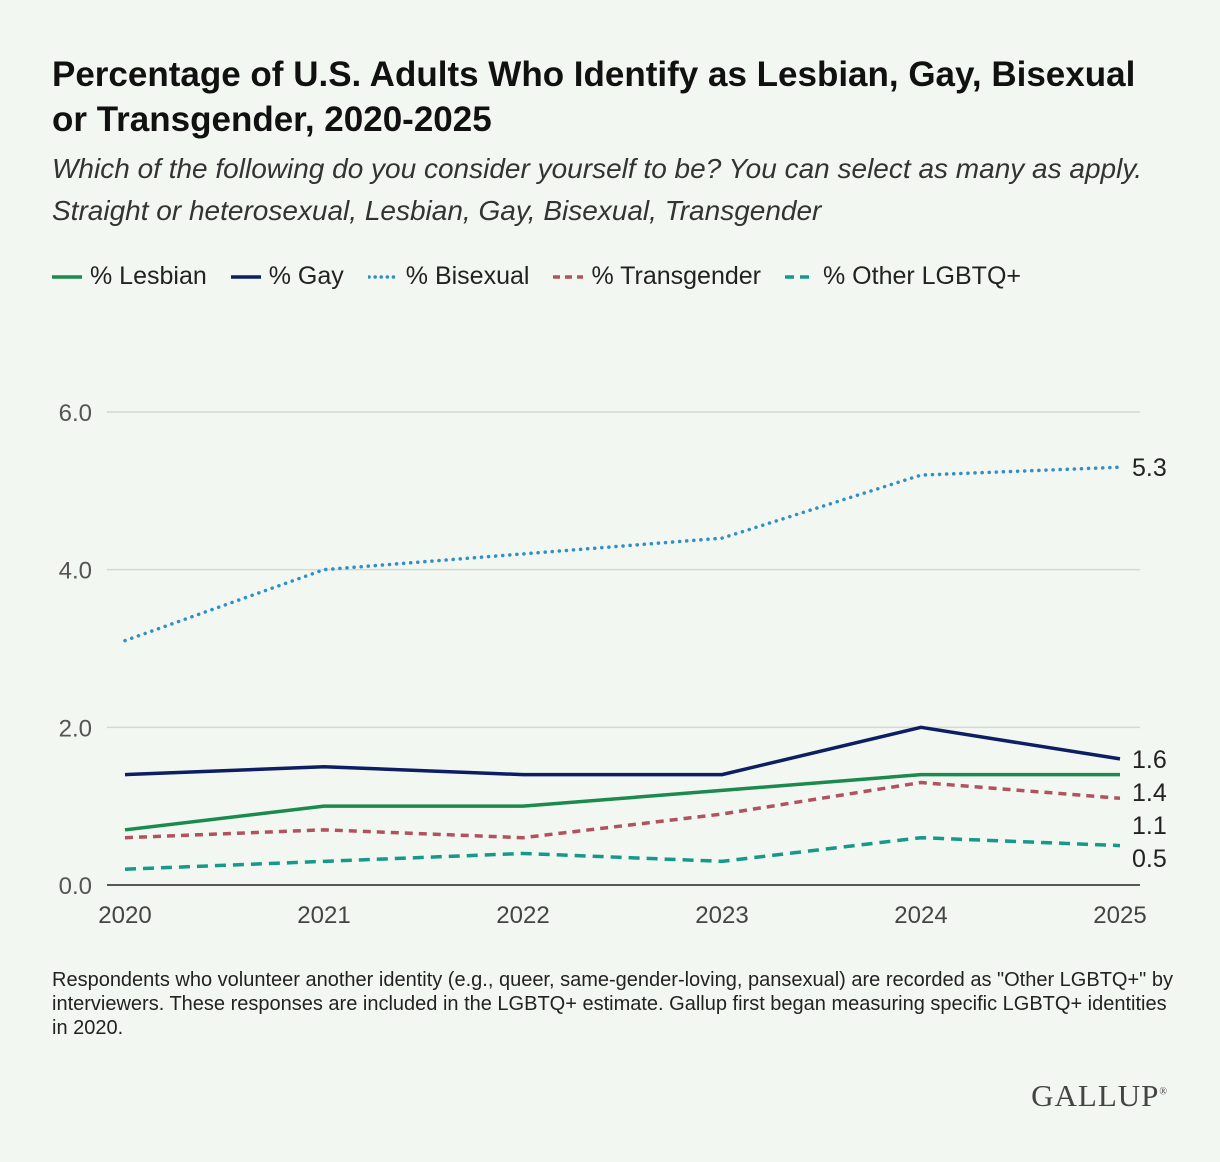 The image size is (1220, 1162). Describe the element at coordinates (382, 276) in the screenshot. I see `legend-swatch-bisexual` at that location.